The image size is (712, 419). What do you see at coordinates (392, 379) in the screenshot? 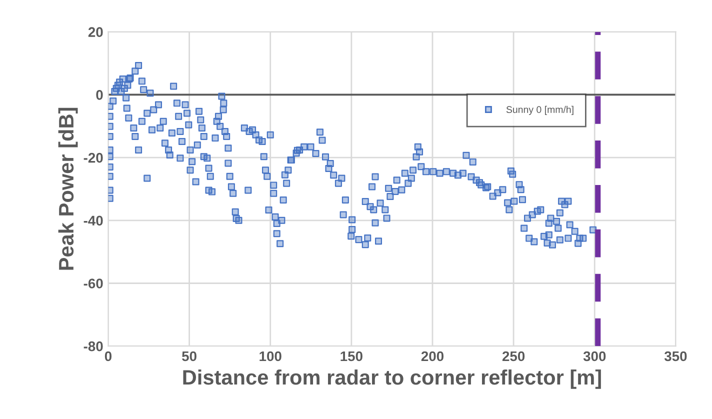
I see `x-axis-title: Distance from radar to corner reflector [m]` at bounding box center [392, 379].